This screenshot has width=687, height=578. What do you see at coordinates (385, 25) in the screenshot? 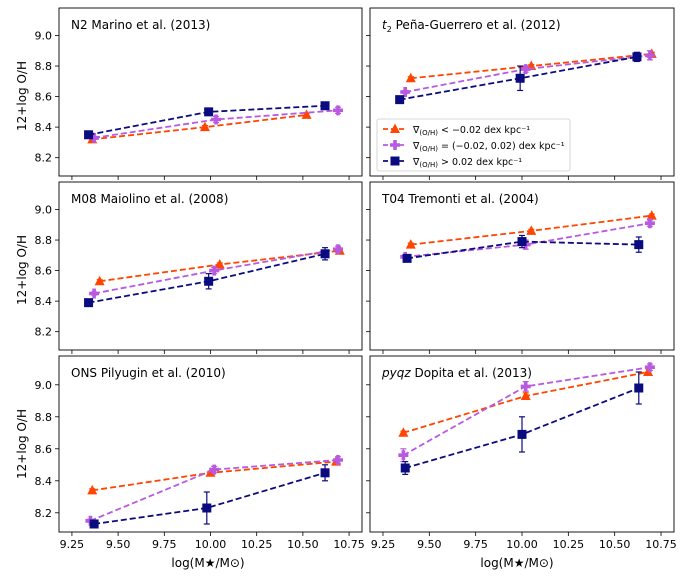
I see `panel-title-italic: t` at bounding box center [385, 25].